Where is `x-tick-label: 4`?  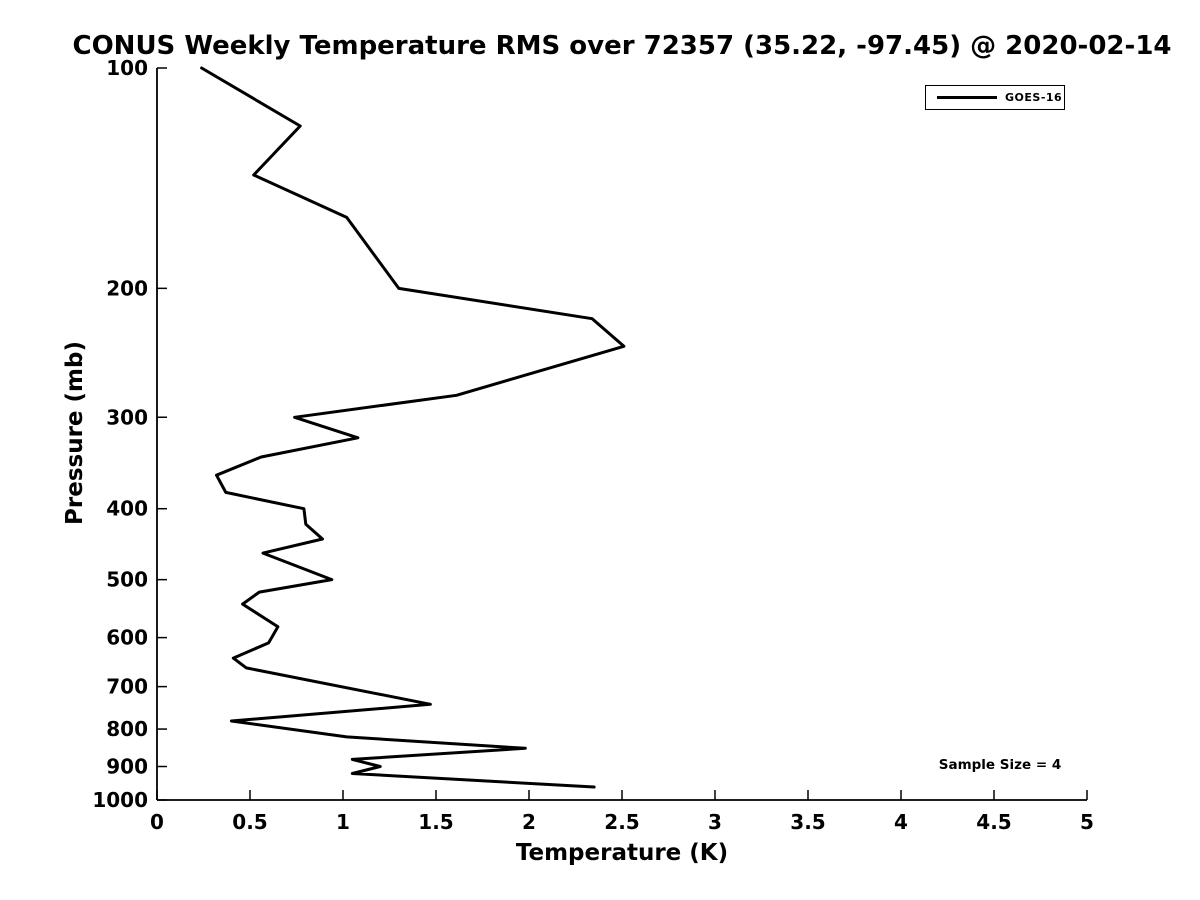 x-tick-label: 4 is located at coordinates (901, 822).